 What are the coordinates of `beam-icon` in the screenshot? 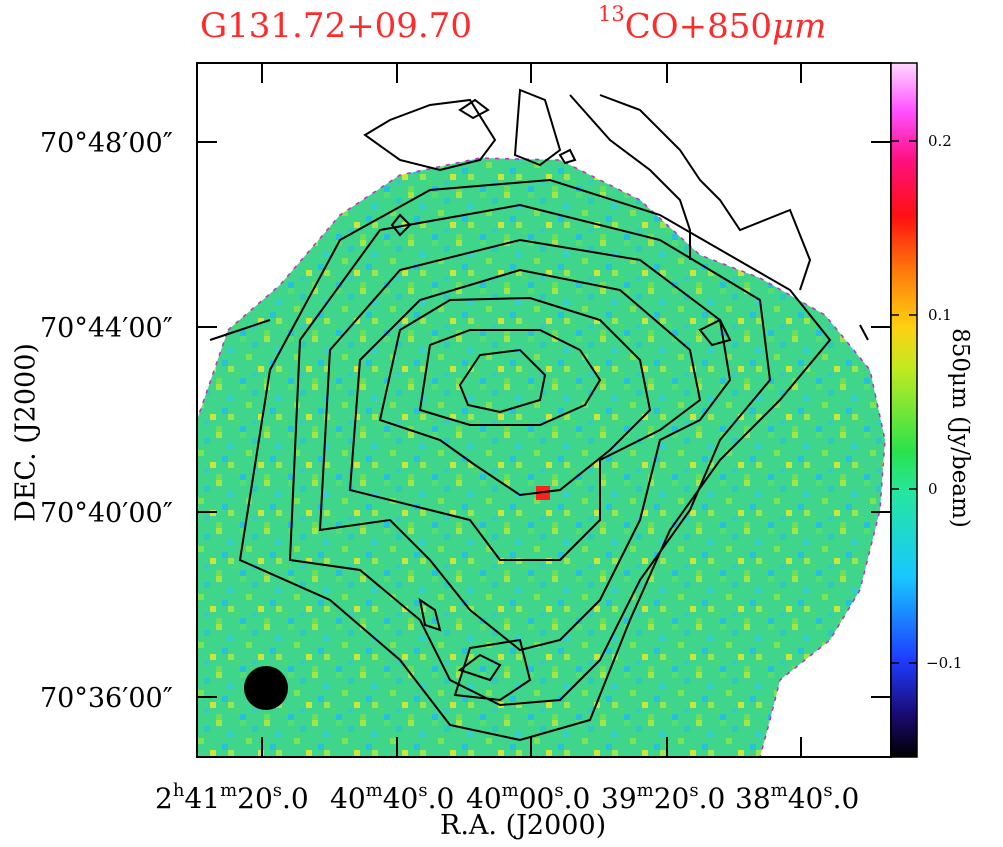 It's located at (266, 688).